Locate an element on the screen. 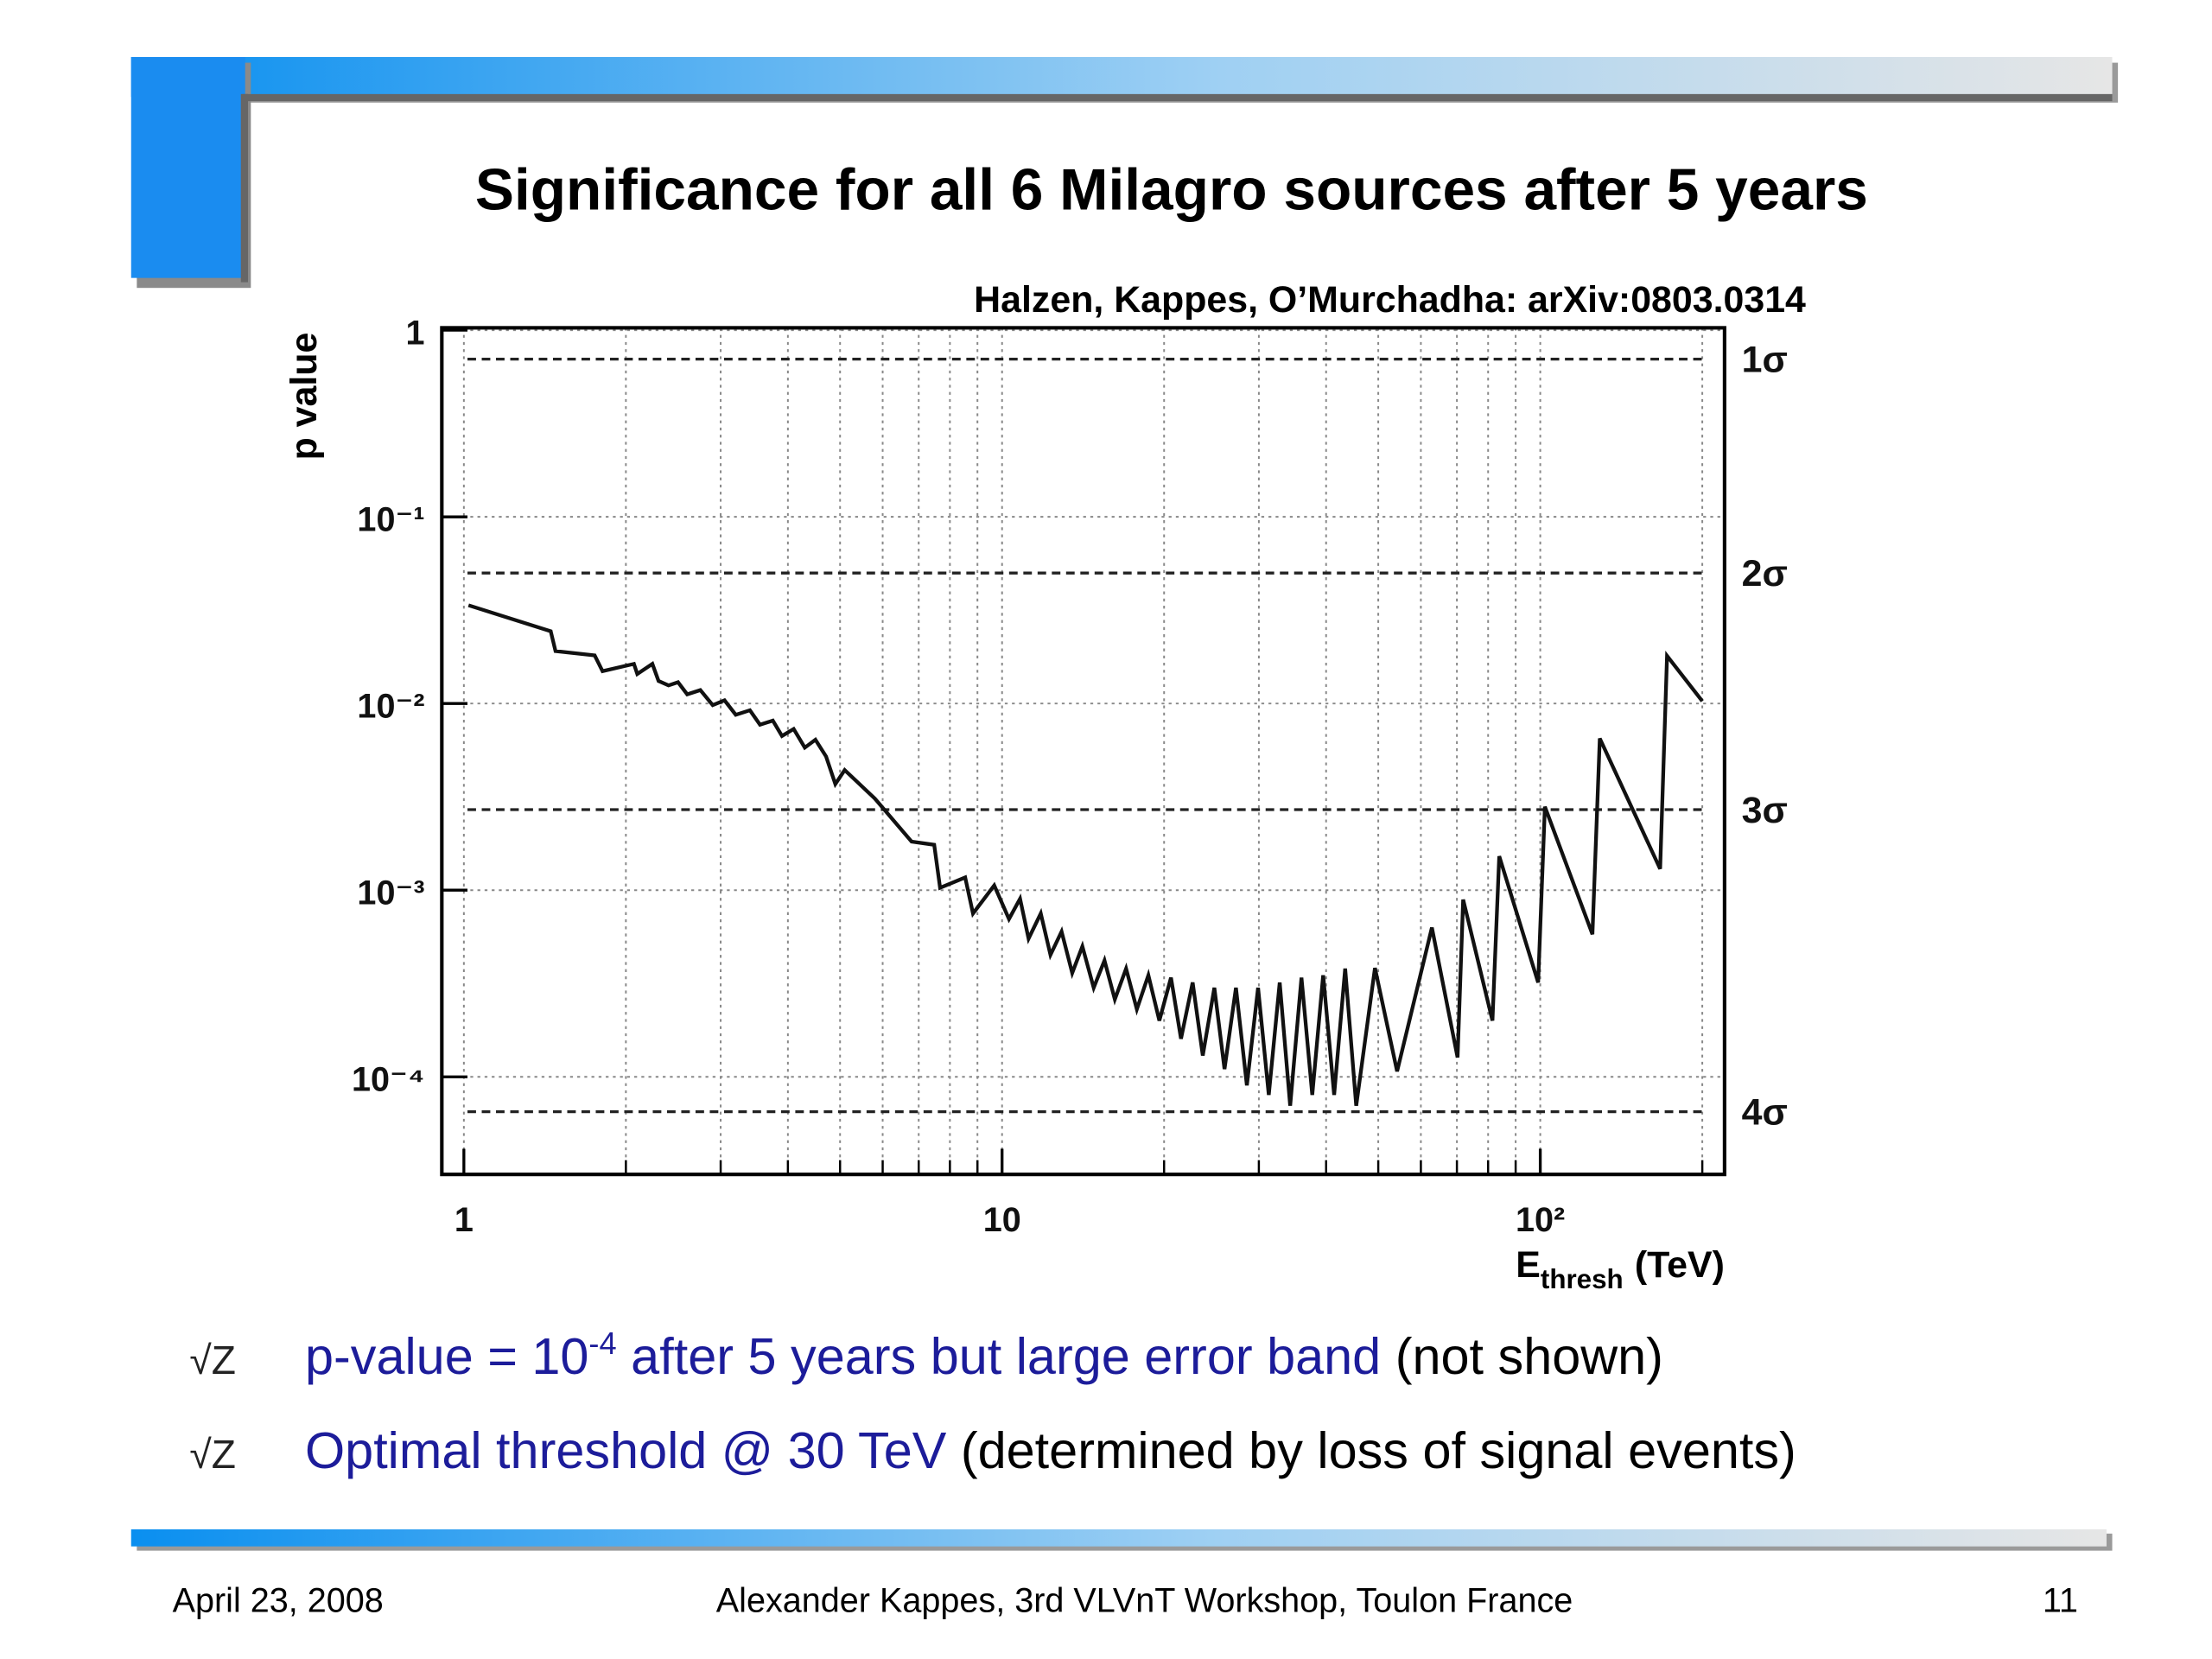 This screenshot has height=1659, width=2212. x-axis-label-main: E is located at coordinates (1528, 1265).